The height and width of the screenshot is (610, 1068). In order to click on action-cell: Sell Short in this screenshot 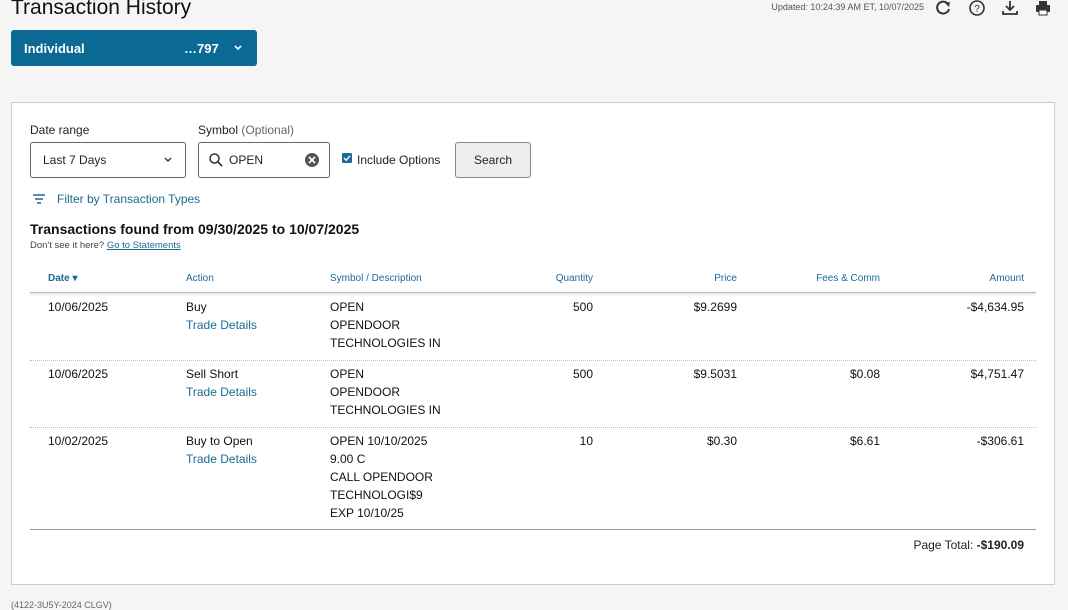, I will do `click(212, 374)`.